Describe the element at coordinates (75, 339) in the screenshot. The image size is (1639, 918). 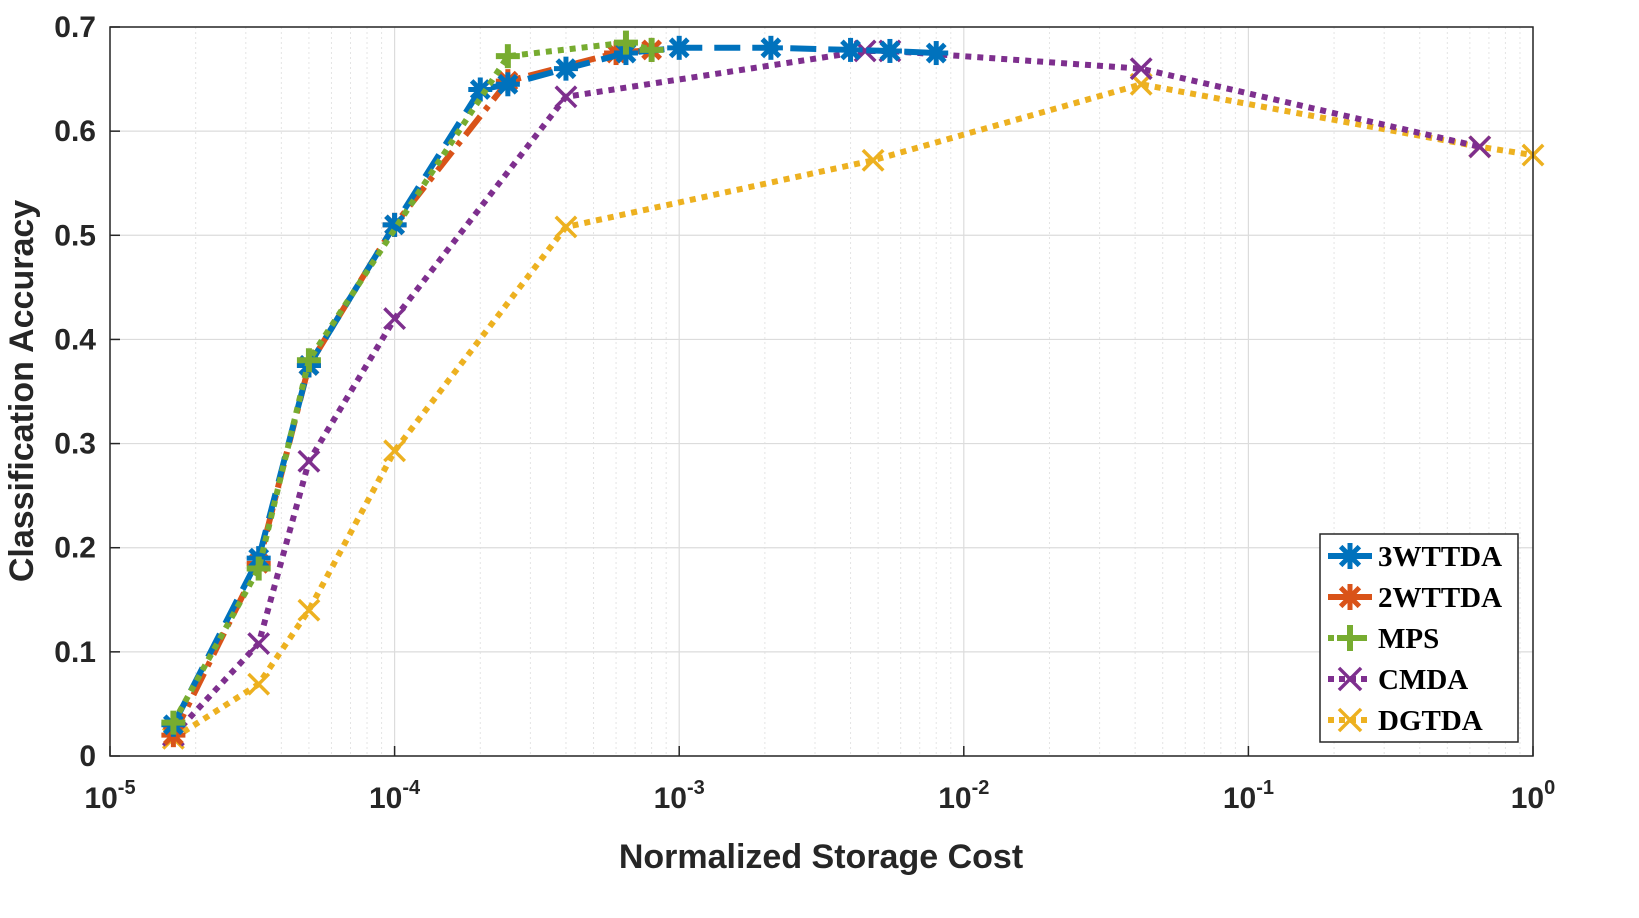
I see `y-tick-label: 0.4` at that location.